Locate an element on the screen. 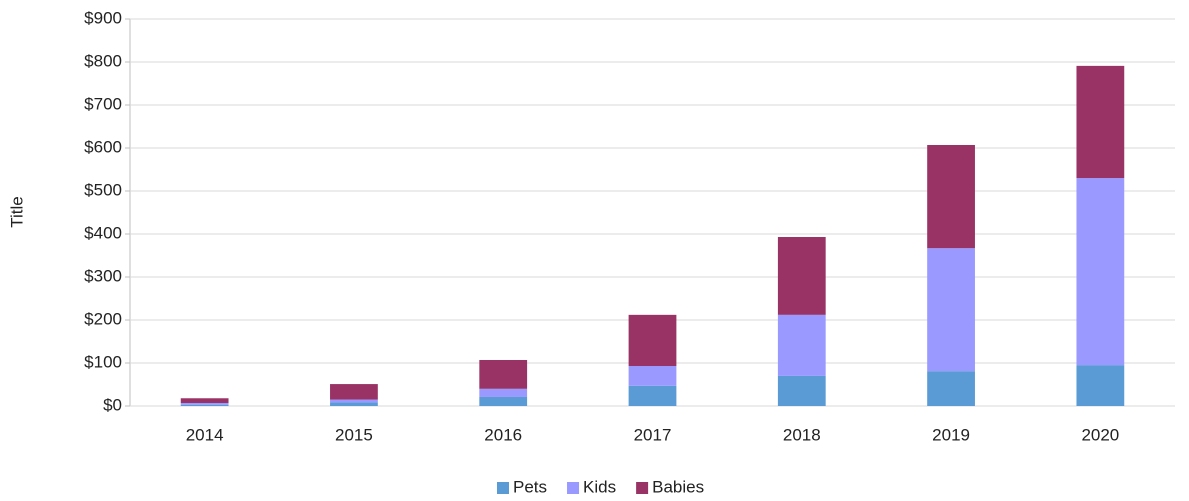 The height and width of the screenshot is (501, 1189). y-axis-title: Title is located at coordinates (16, 212).